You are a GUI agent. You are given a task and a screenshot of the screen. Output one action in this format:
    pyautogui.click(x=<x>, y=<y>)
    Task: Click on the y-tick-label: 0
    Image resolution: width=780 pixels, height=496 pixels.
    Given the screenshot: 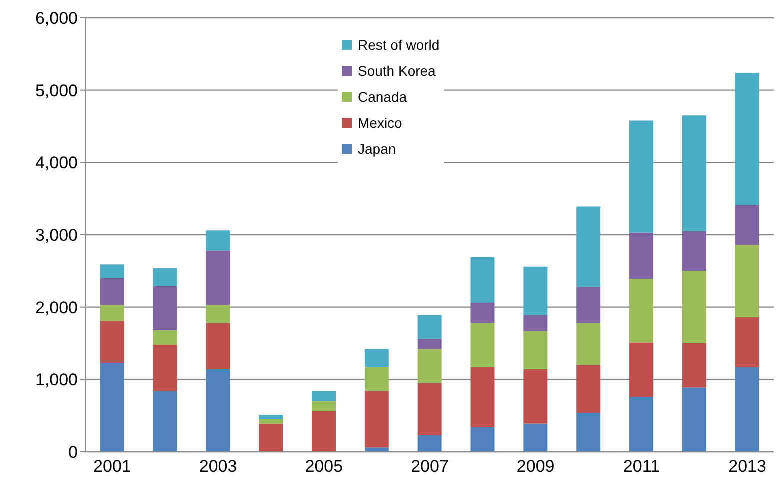 What is the action you would take?
    pyautogui.click(x=73, y=452)
    